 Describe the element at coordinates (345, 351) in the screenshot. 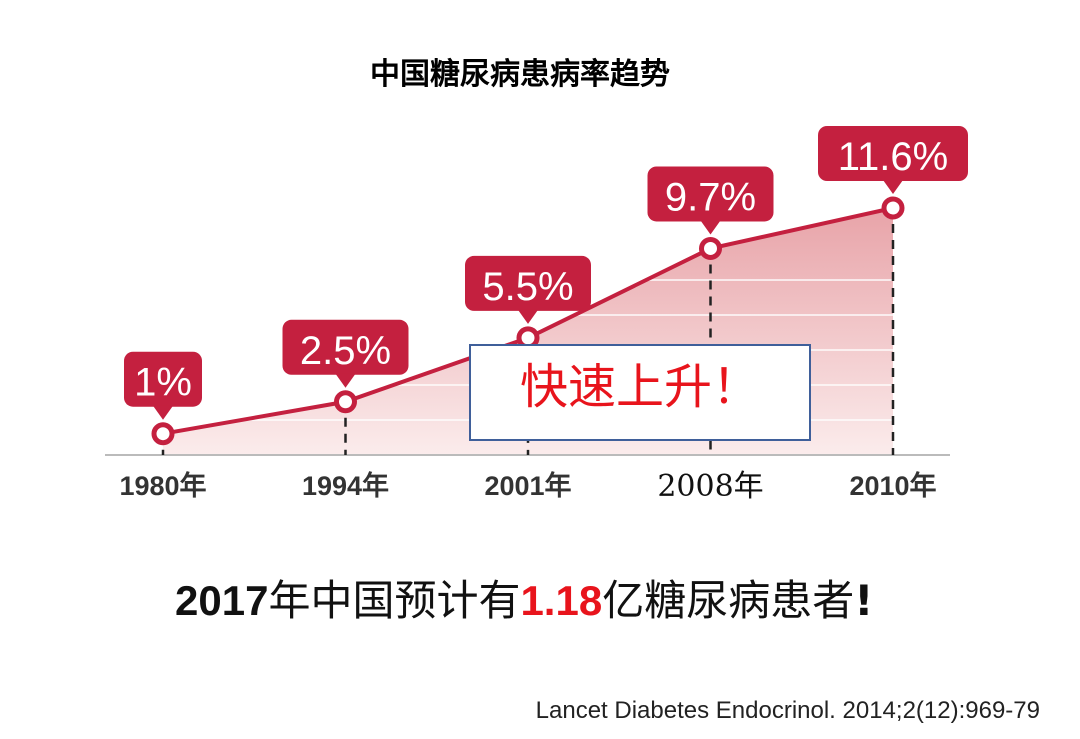

I see `value-label: 2.5%` at that location.